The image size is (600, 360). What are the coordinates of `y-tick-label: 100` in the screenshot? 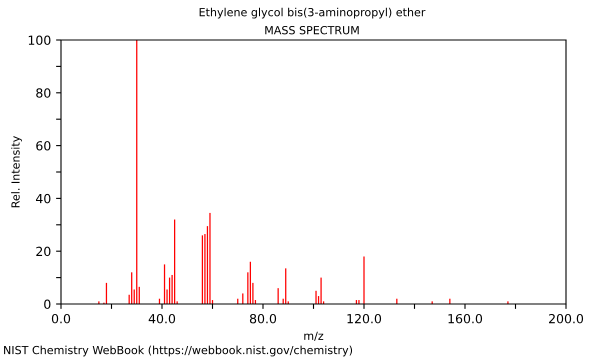 It's located at (39, 40).